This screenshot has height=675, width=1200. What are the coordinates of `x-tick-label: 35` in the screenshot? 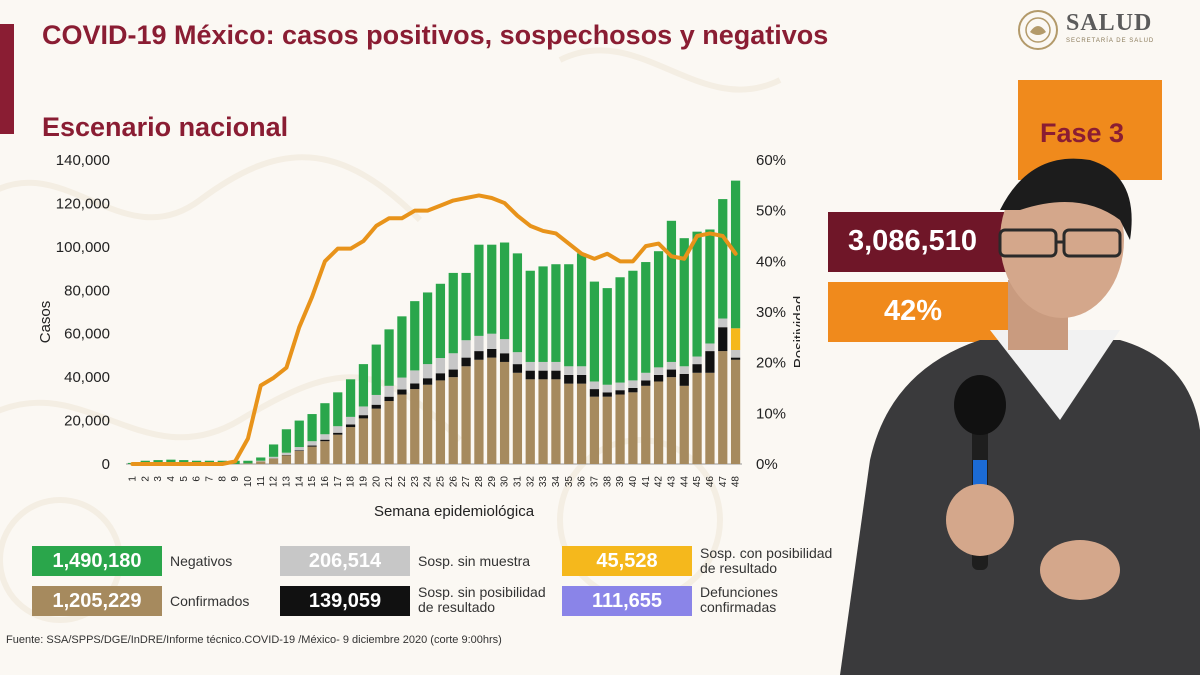 It's located at (569, 482).